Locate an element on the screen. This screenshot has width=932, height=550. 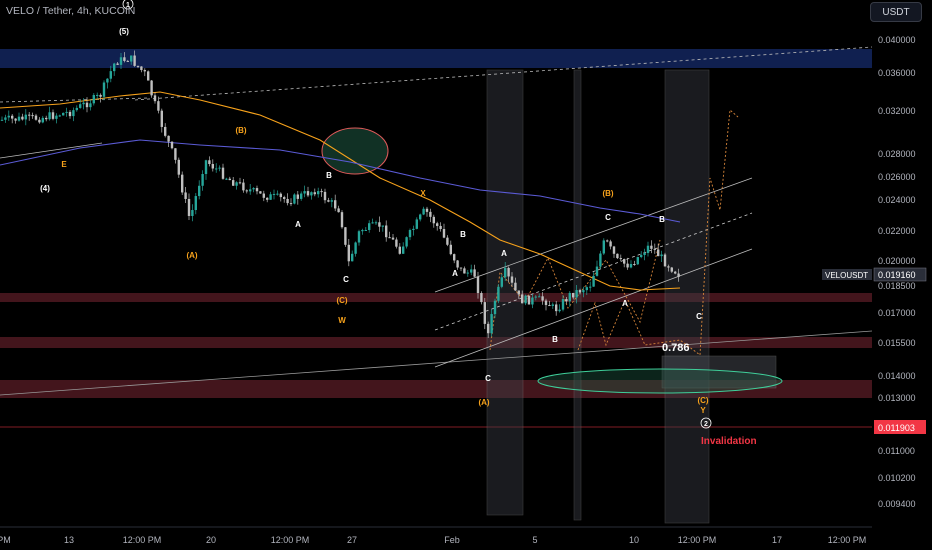
price-tick: 0.010200 is located at coordinates (897, 478).